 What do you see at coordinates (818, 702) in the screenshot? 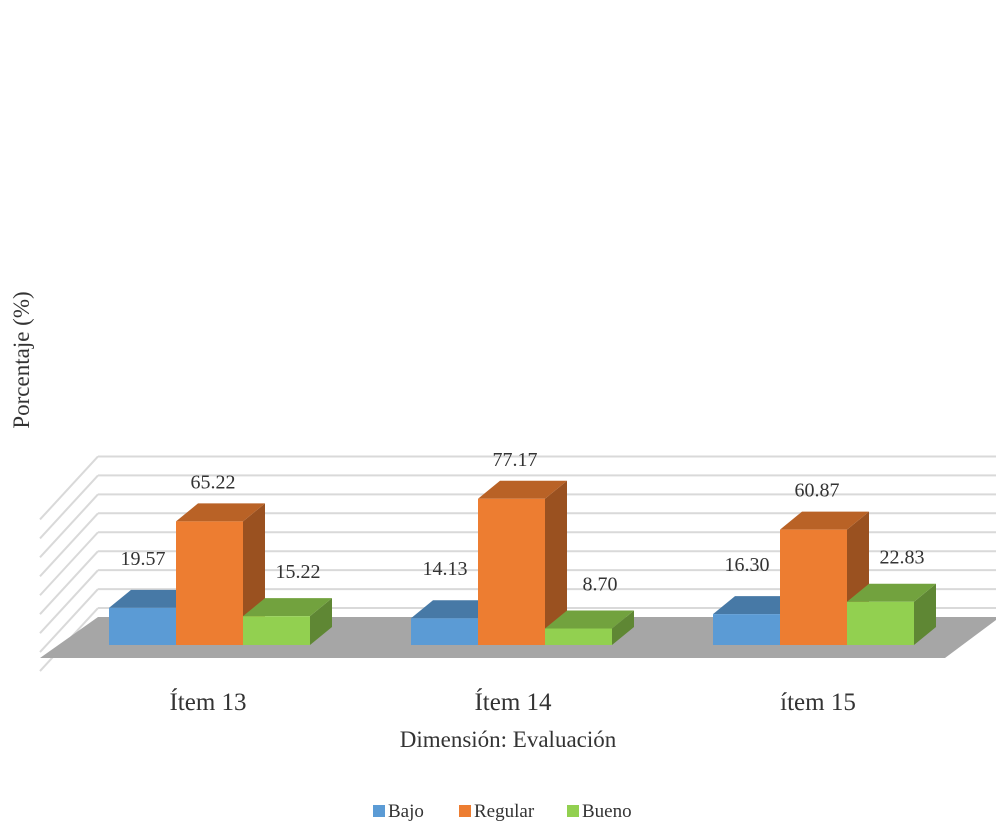
I see `category-label-item-15: ítem 15` at bounding box center [818, 702].